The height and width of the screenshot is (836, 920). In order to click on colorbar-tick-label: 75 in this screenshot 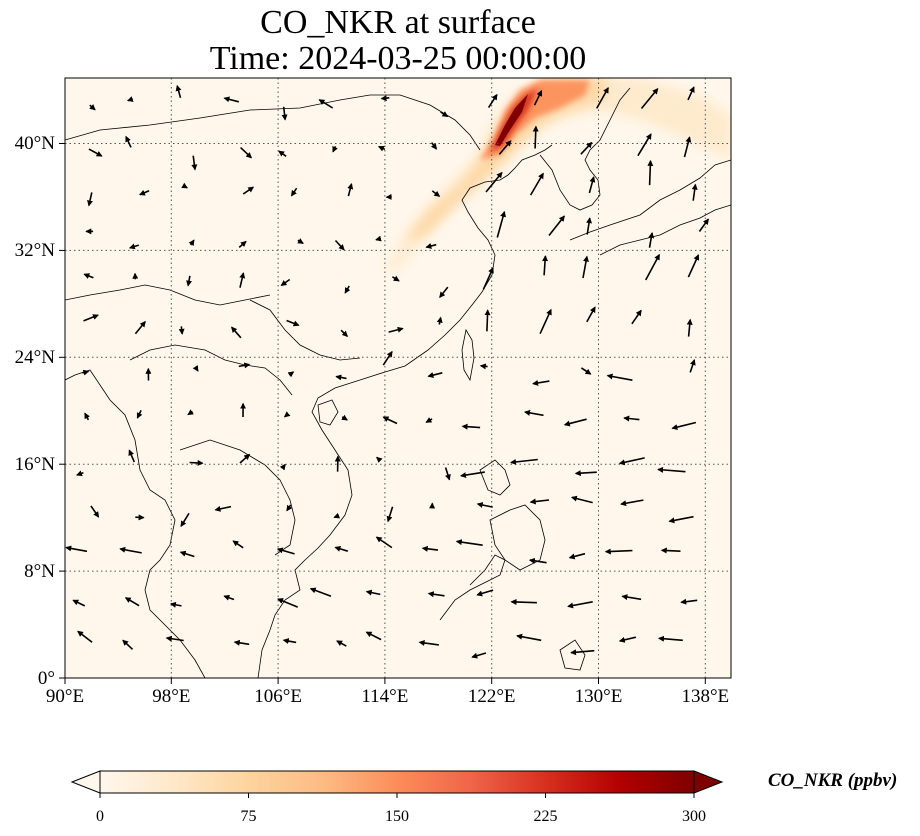, I will do `click(249, 816)`.